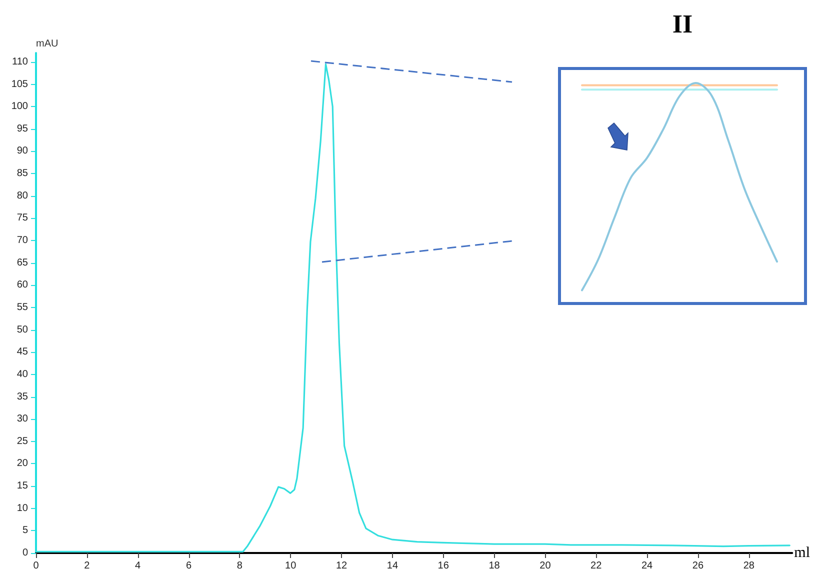  Describe the element at coordinates (22, 441) in the screenshot. I see `y-tick-label: 25` at that location.